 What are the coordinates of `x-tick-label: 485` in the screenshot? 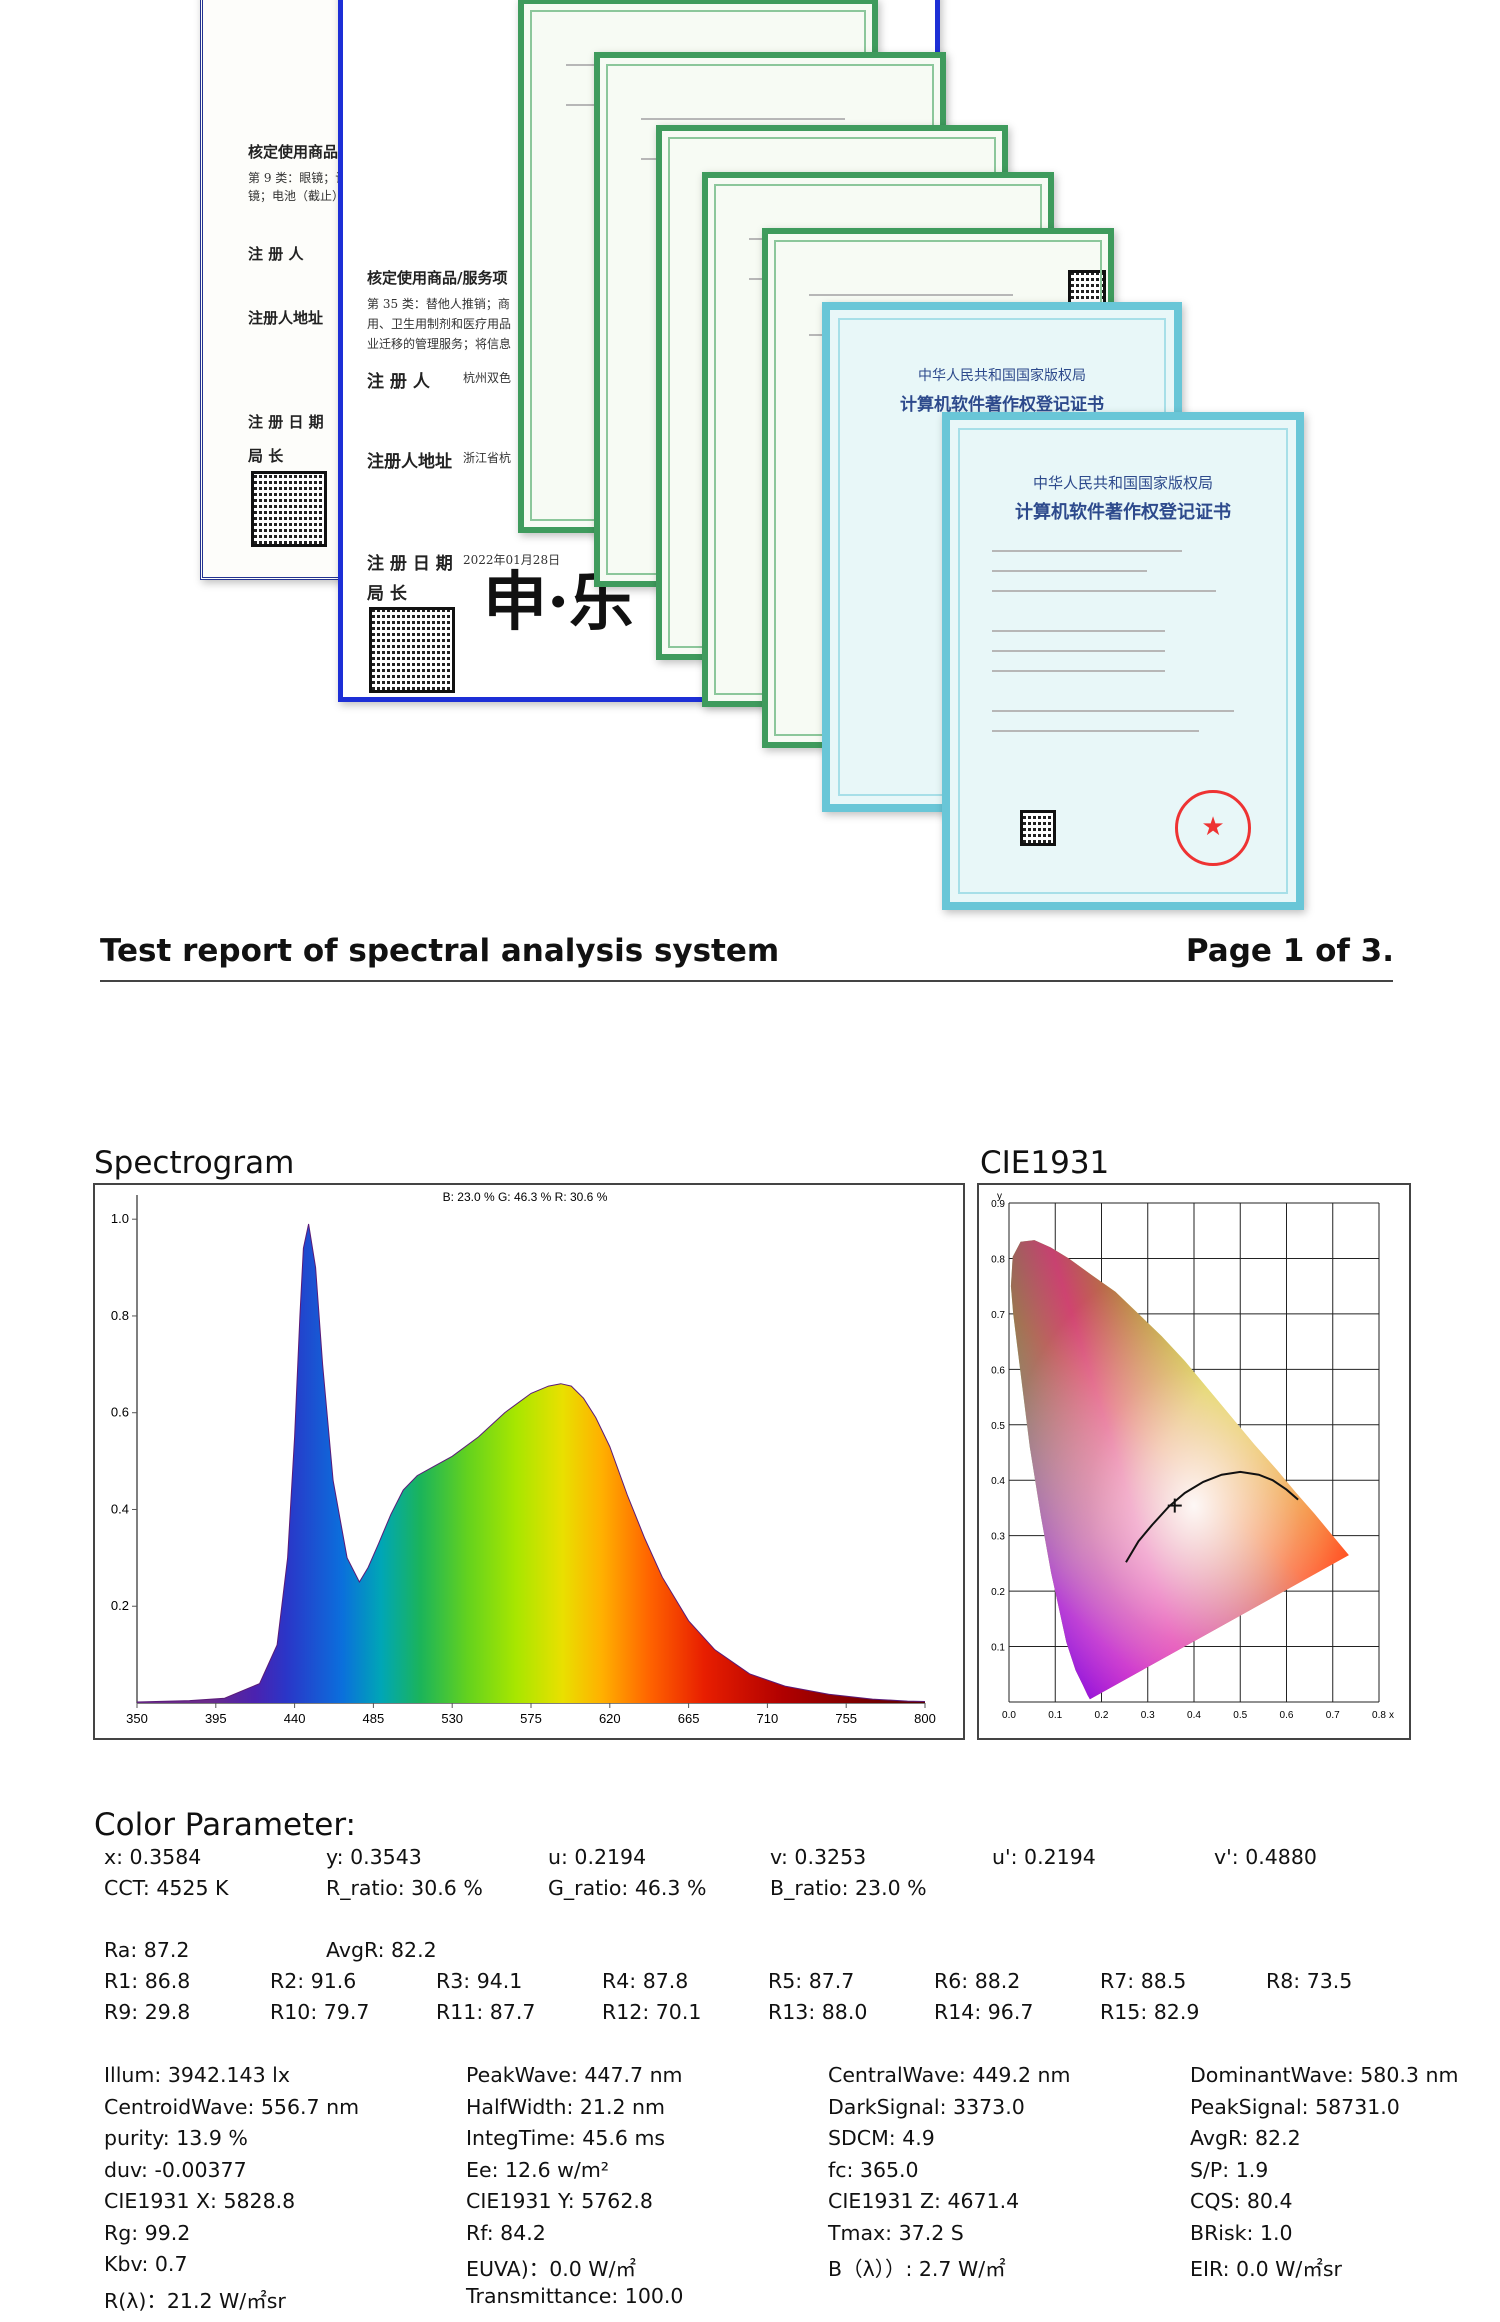 It's located at (374, 1718).